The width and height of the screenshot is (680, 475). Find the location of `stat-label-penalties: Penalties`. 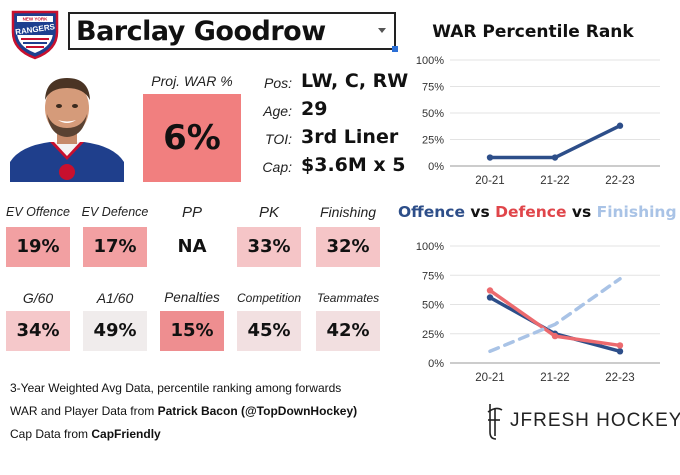

stat-label-penalties: Penalties is located at coordinates (192, 297).